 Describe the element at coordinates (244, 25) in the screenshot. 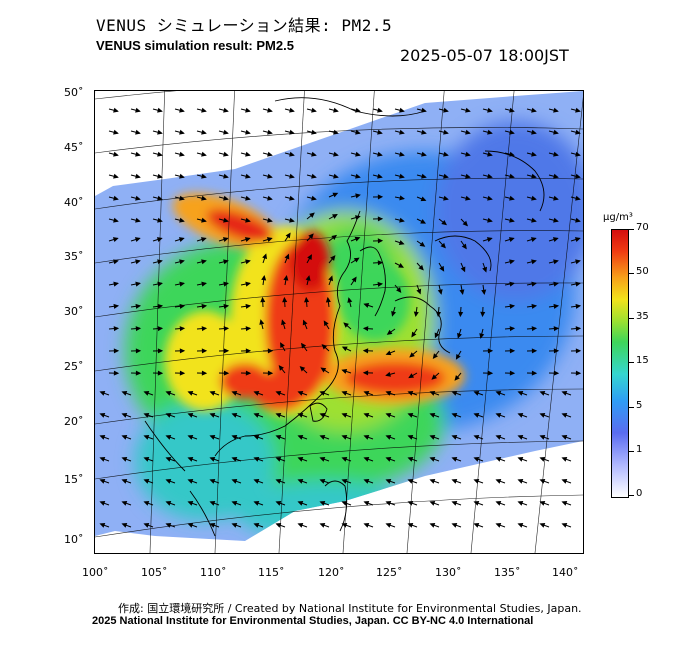

I see `title-japanese: VENUS シミュレーション結果: PM2.5` at that location.